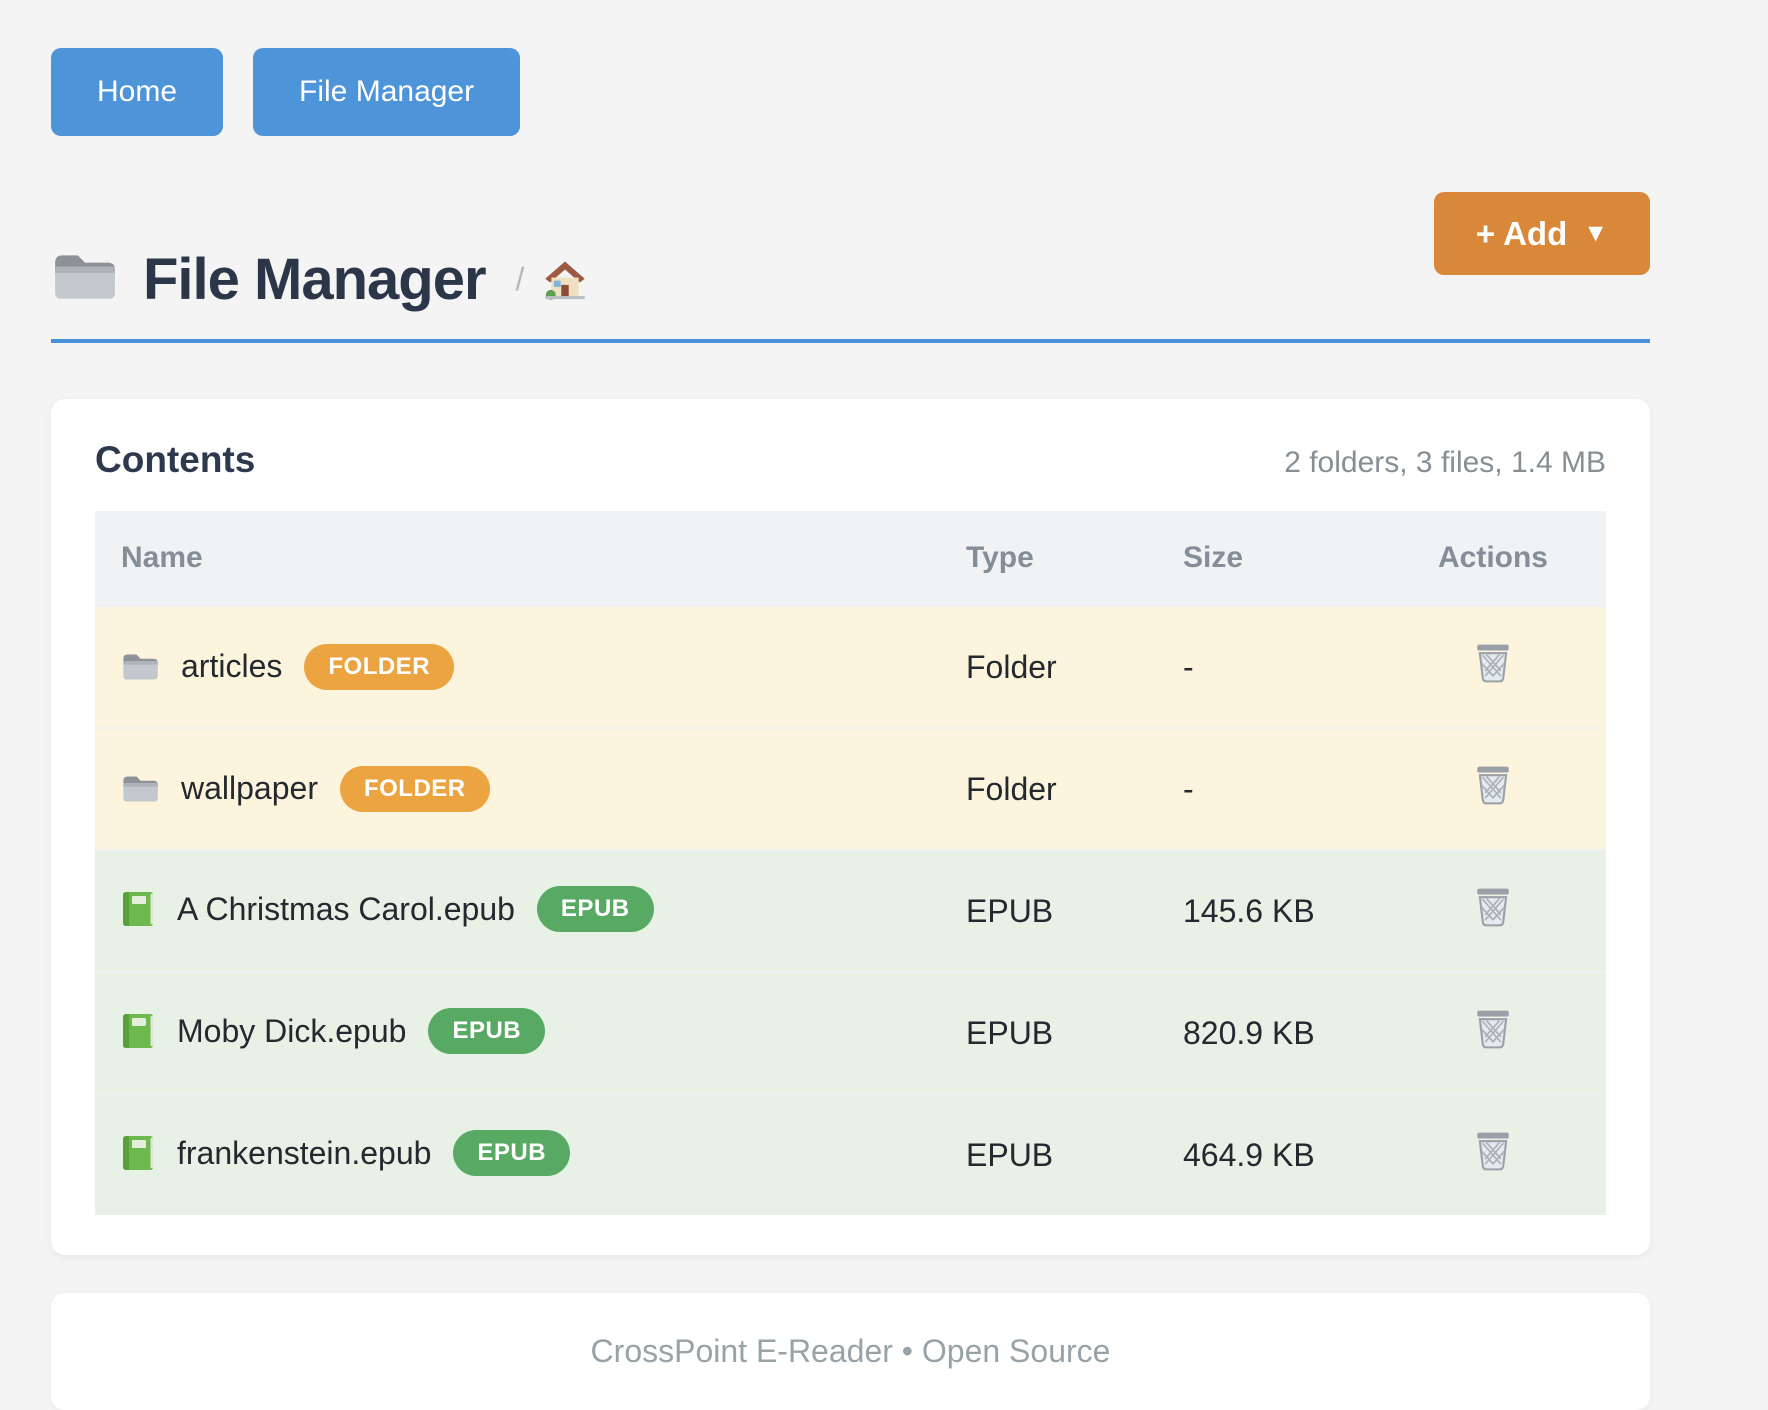 The height and width of the screenshot is (1410, 1768). I want to click on column-header-name: Name, so click(517, 558).